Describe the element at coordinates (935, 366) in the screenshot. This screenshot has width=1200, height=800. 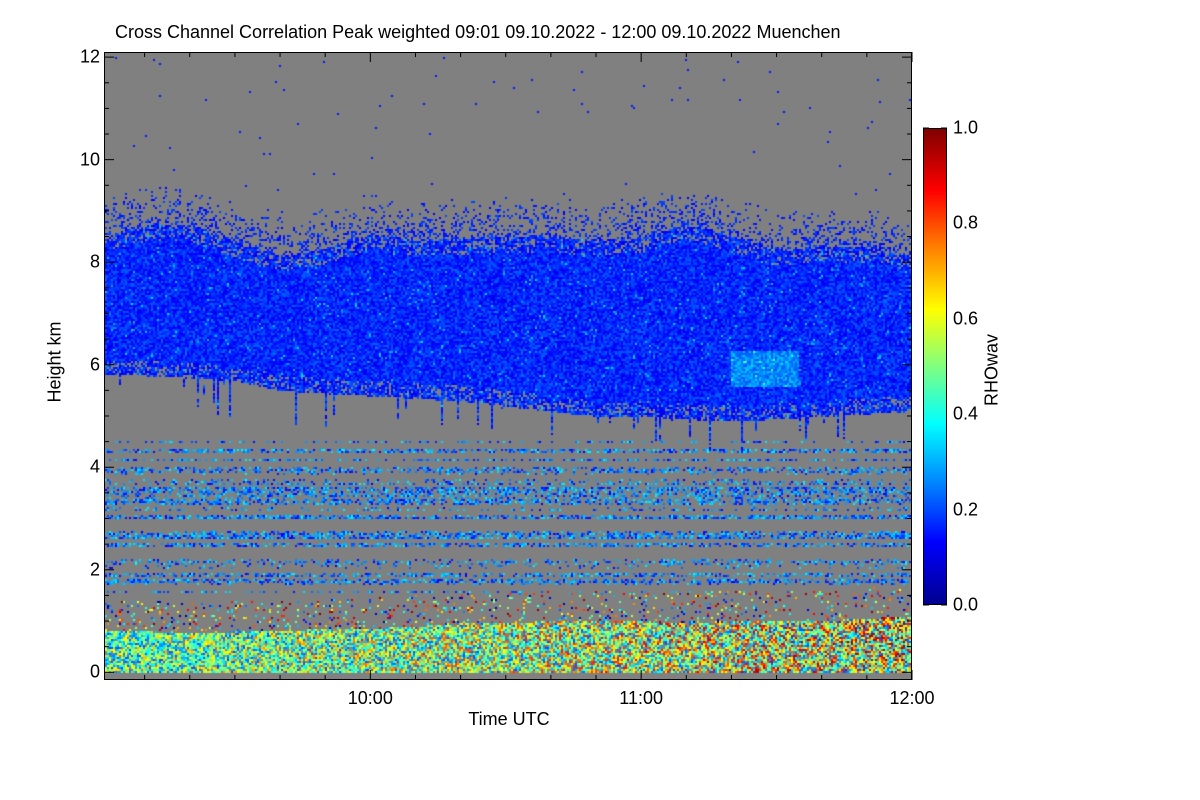
I see `colorbar` at that location.